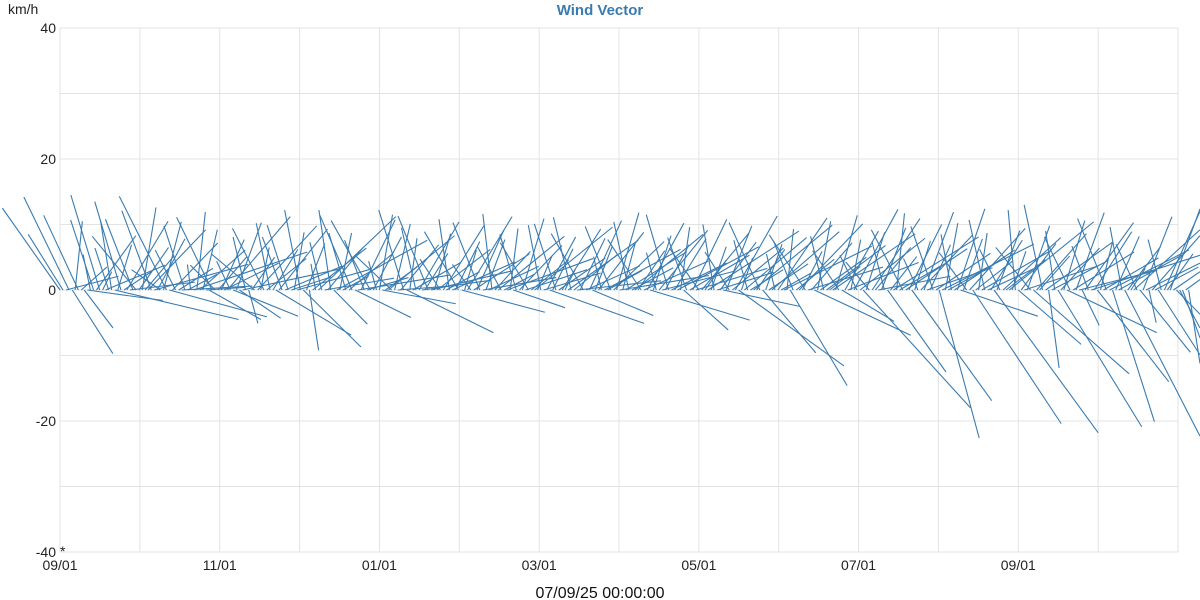  I want to click on x-axis-ticks: 09/01 11/01 01/01 03/01 05/01 07/01 09/01, so click(539, 565).